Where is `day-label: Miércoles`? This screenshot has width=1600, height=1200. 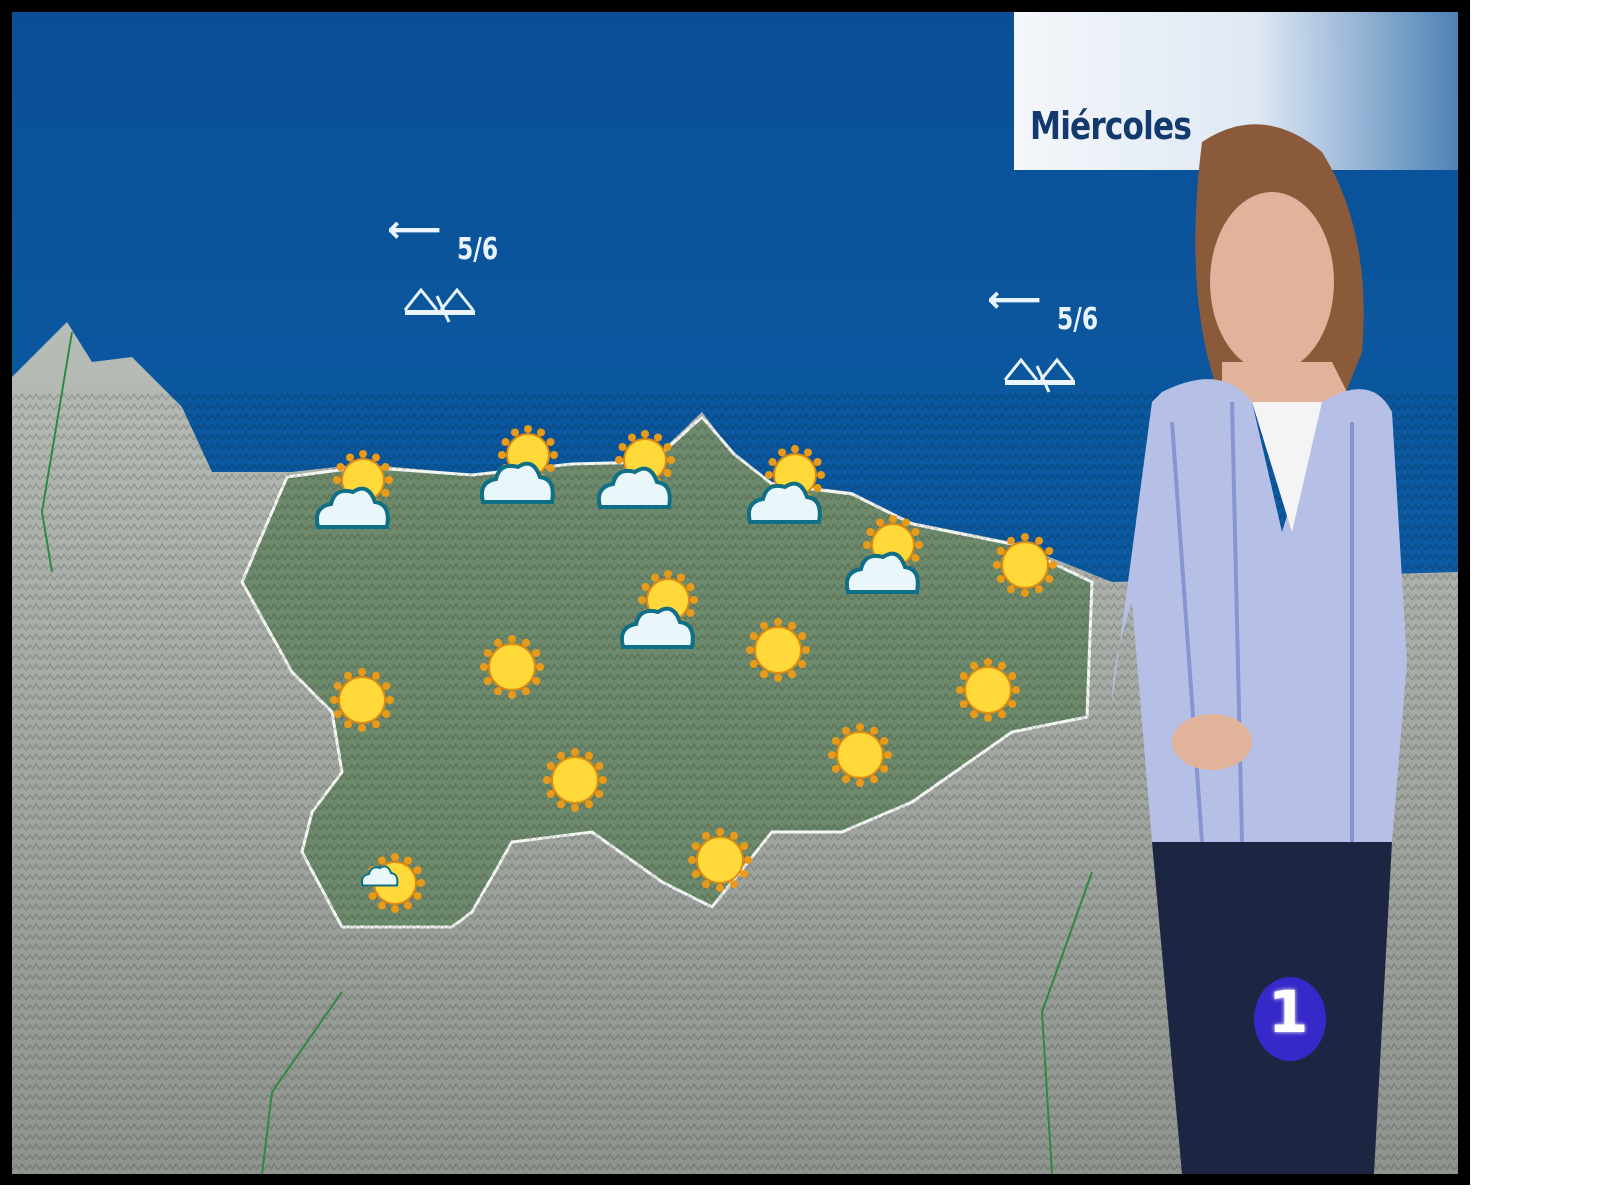 day-label: Miércoles is located at coordinates (1111, 126).